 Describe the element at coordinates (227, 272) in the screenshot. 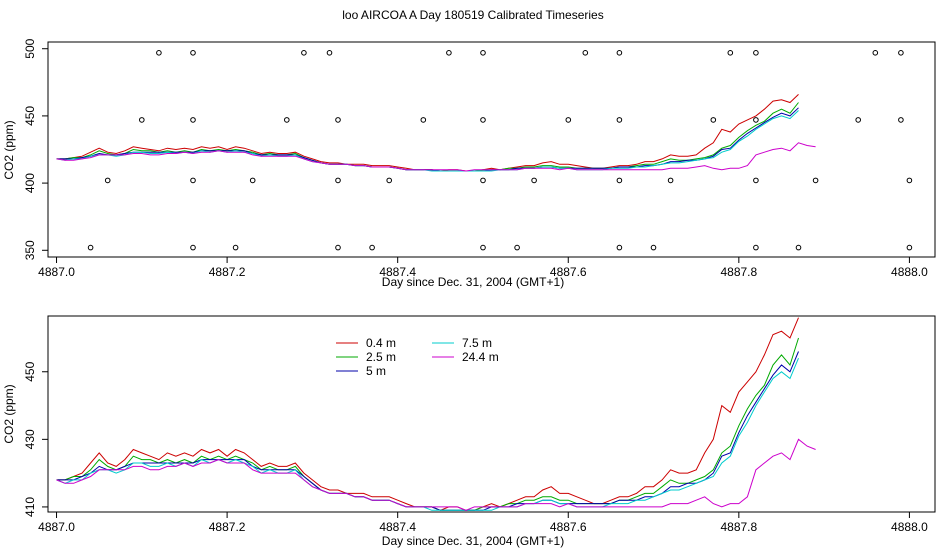

I see `top-x-tick-label: 4887.2` at that location.